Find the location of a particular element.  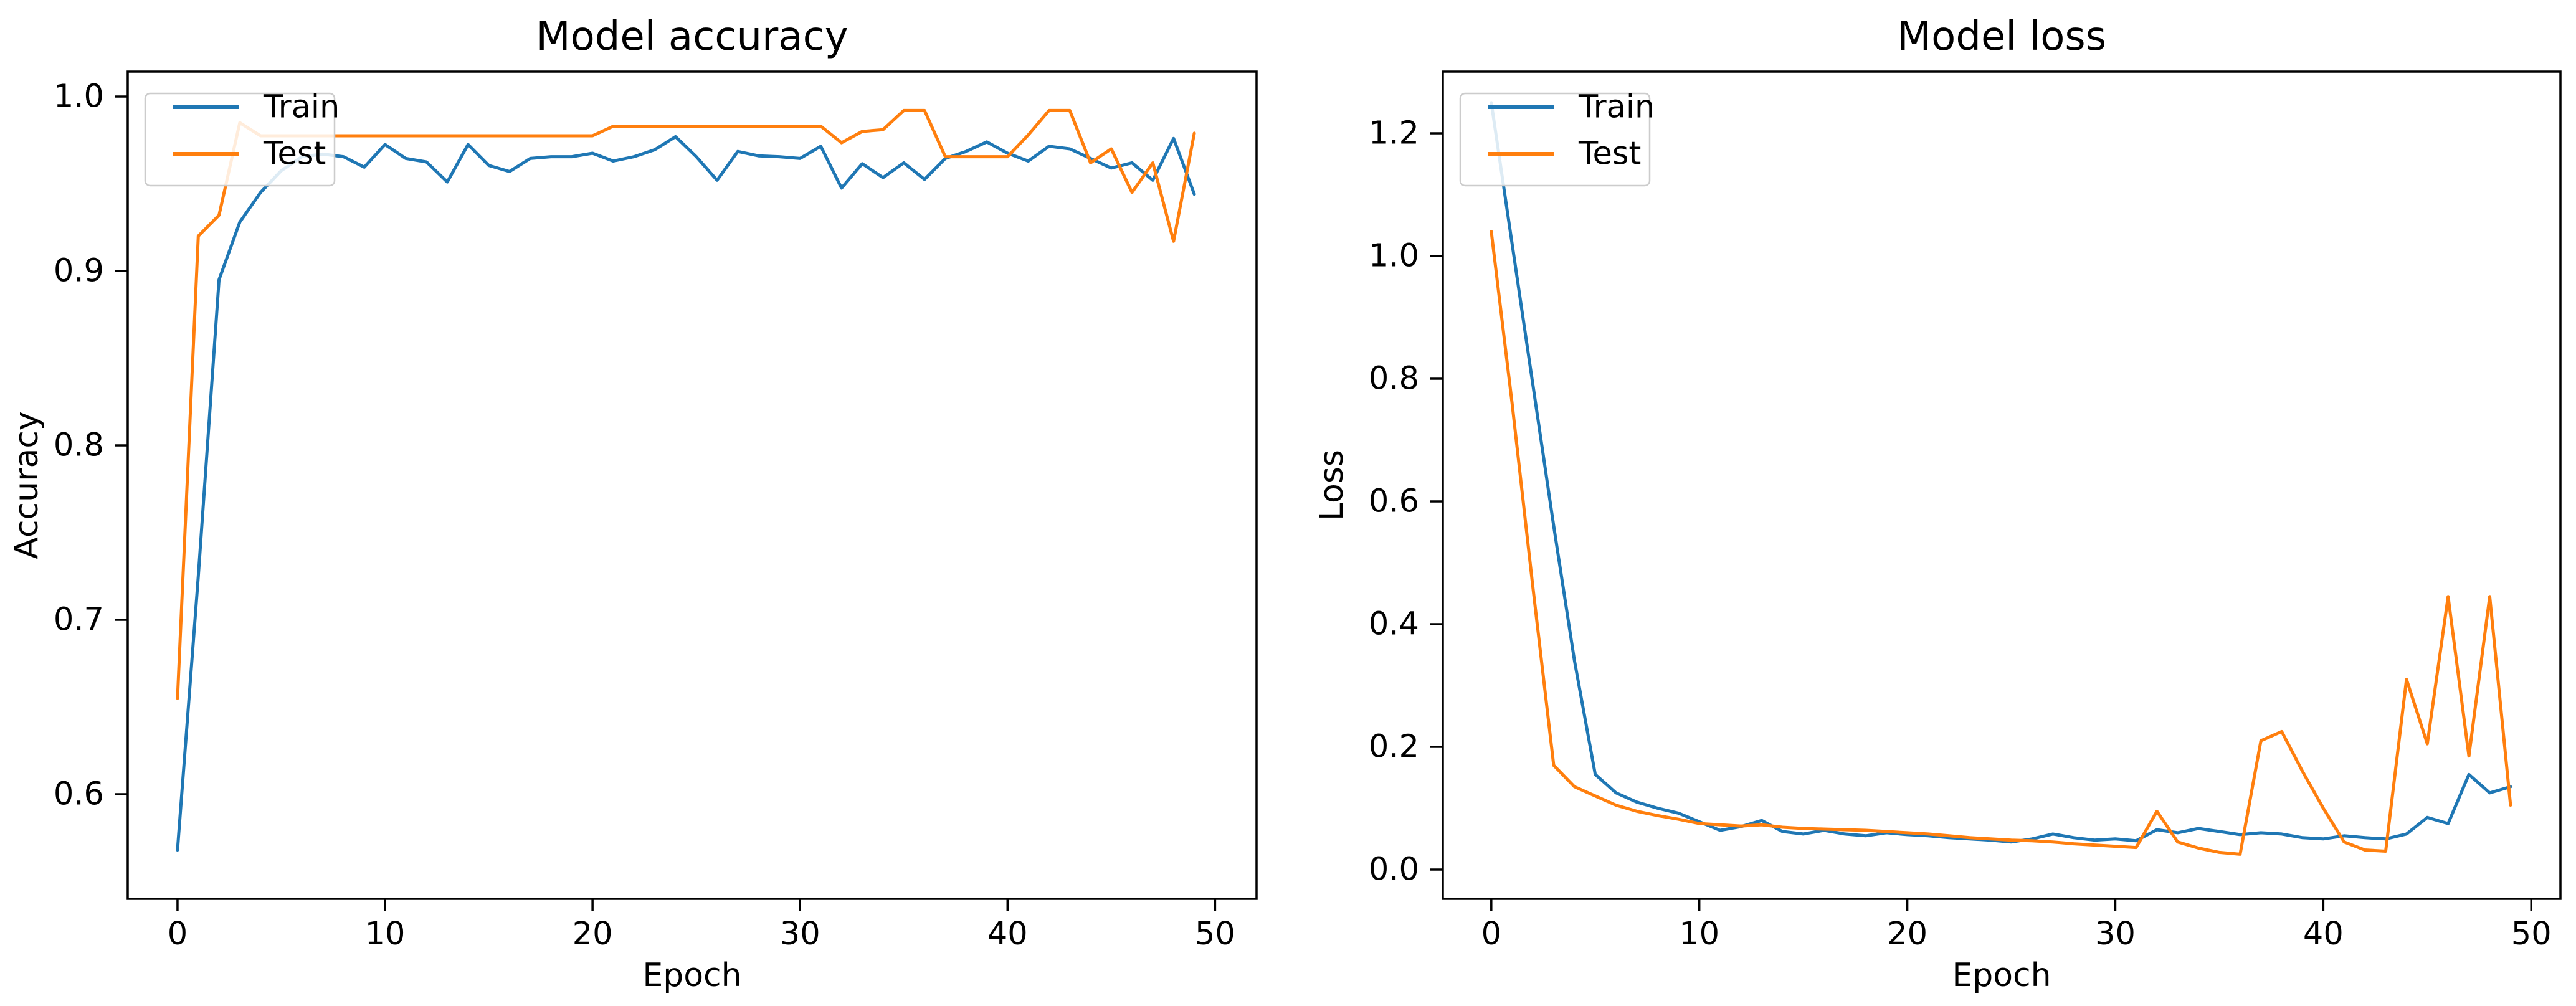

loss-y-tick-label: 0.4 is located at coordinates (1394, 624).